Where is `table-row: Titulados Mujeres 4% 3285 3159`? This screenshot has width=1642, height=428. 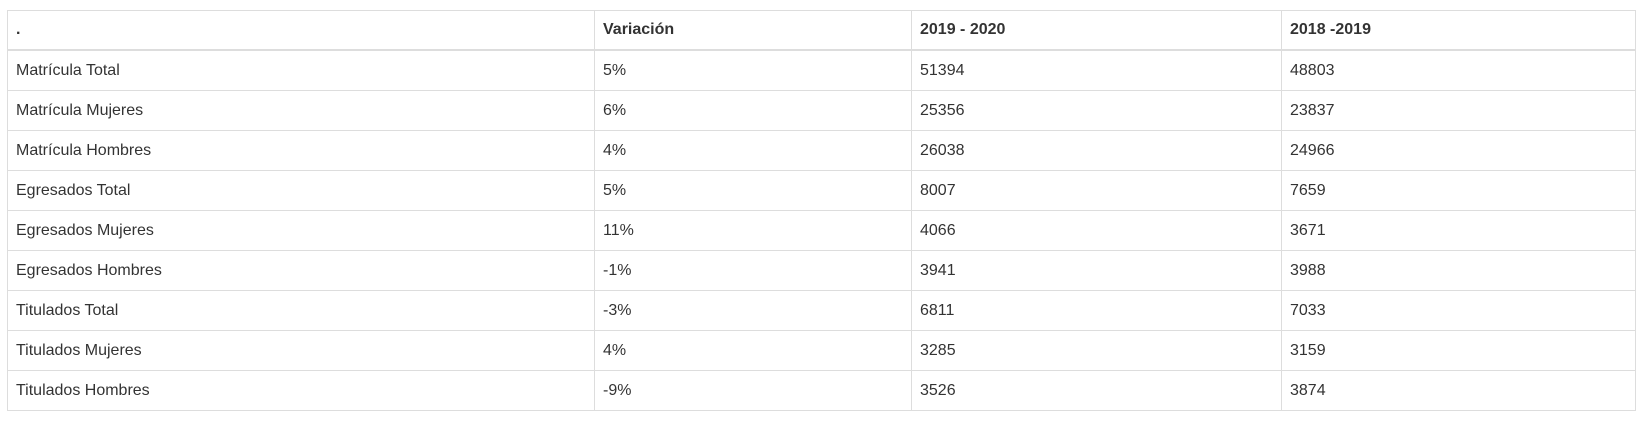 table-row: Titulados Mujeres 4% 3285 3159 is located at coordinates (821, 350).